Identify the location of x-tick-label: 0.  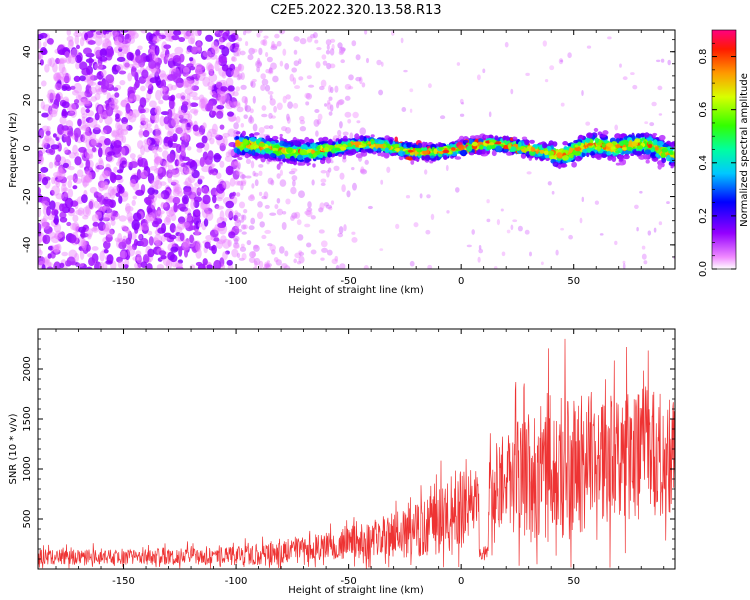
(461, 581).